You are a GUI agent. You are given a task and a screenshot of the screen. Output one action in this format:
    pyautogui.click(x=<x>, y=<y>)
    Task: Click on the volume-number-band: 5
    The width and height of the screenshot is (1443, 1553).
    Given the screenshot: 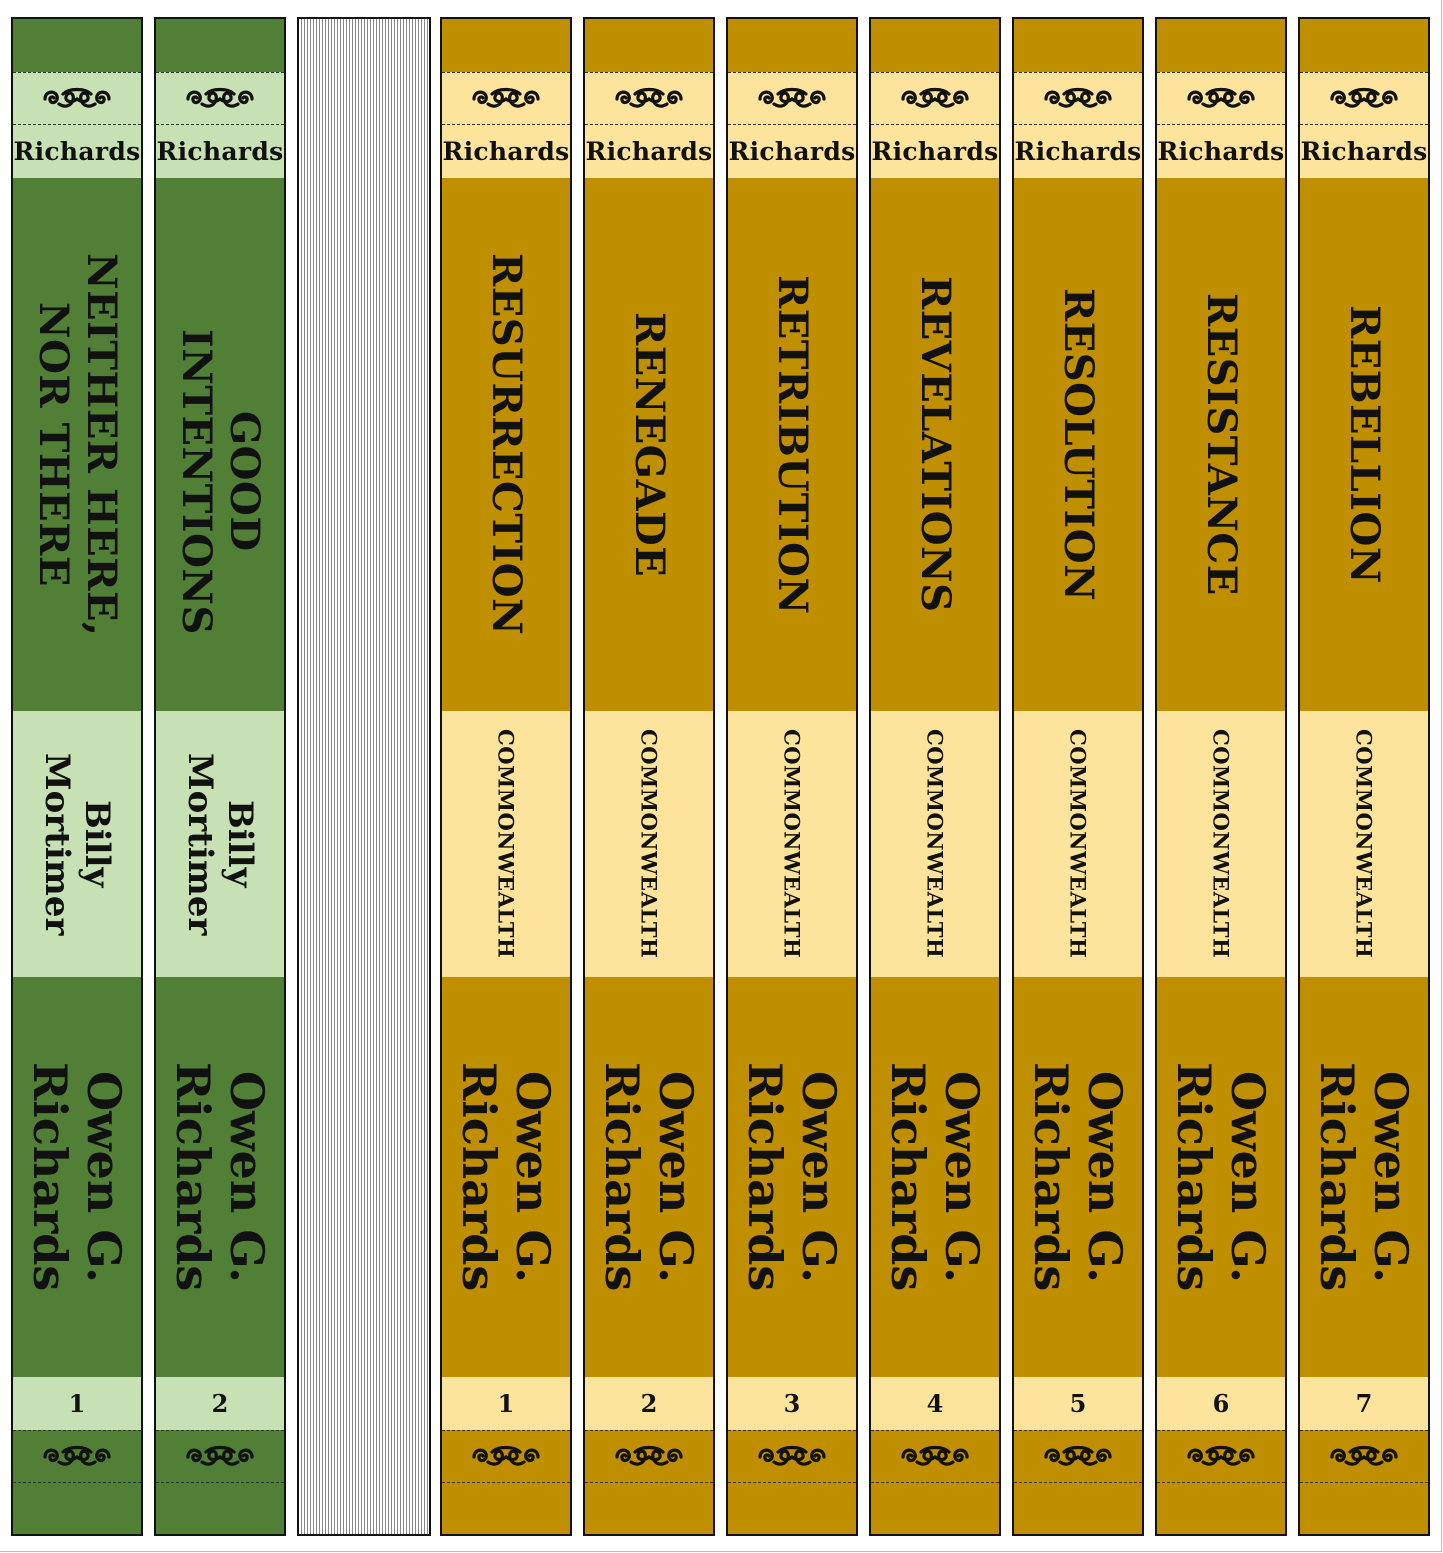 What is the action you would take?
    pyautogui.click(x=1078, y=1403)
    